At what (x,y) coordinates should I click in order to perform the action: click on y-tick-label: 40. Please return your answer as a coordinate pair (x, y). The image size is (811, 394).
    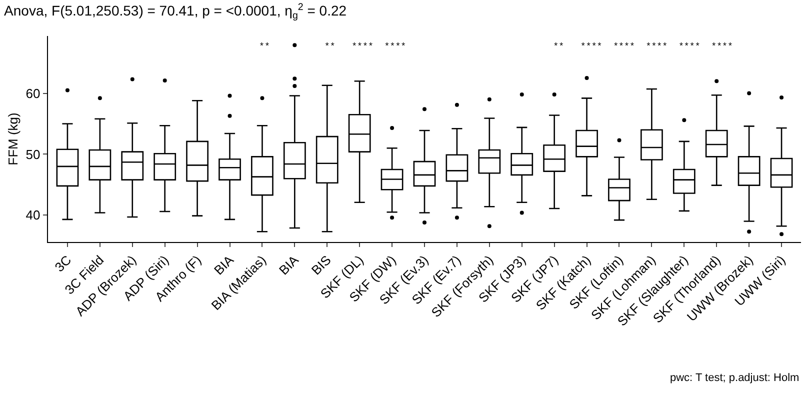
    Looking at the image, I should click on (33, 215).